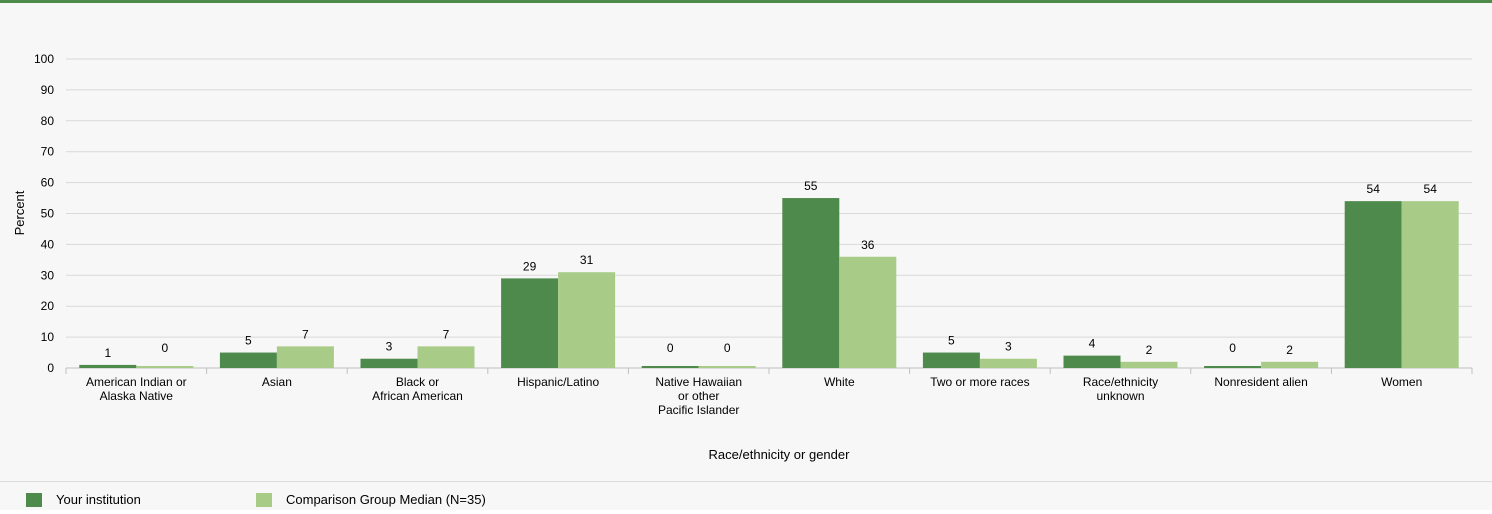 The height and width of the screenshot is (514, 1492). I want to click on y-tick-label: 0, so click(50, 368).